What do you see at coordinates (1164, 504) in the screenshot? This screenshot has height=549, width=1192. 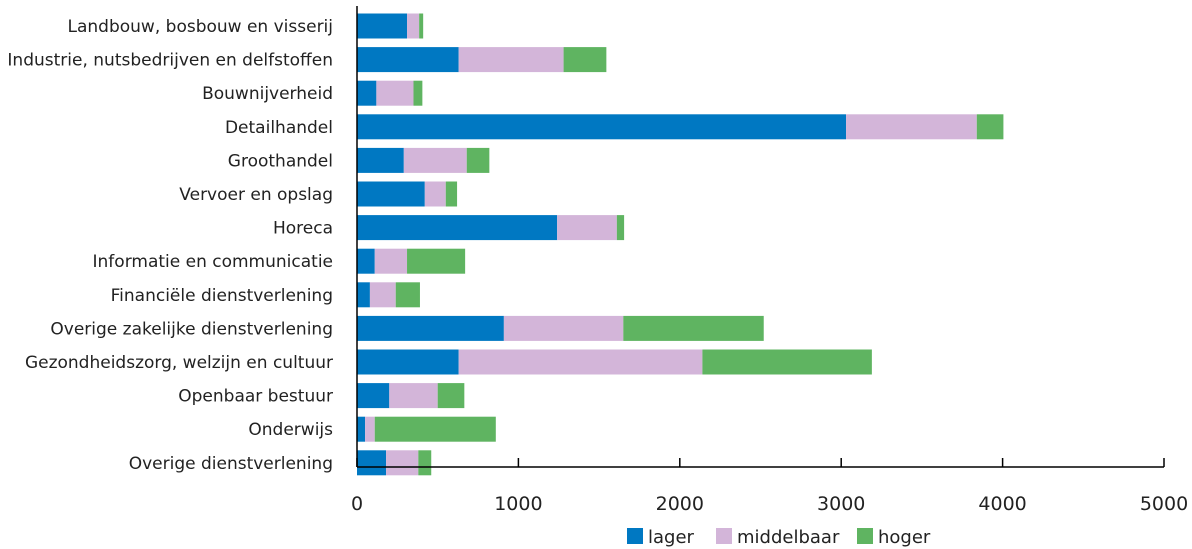 I see `x-tick-label: 5000` at bounding box center [1164, 504].